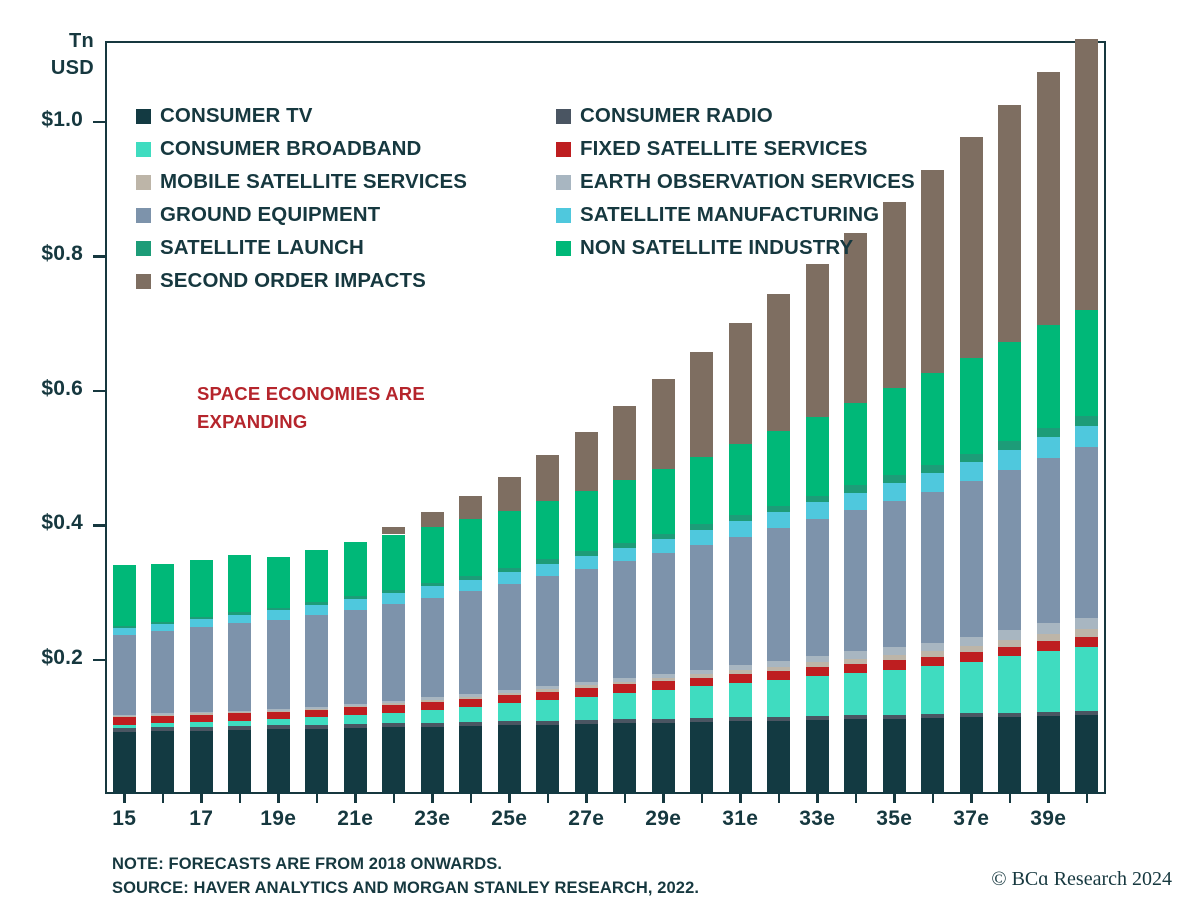 The height and width of the screenshot is (913, 1200). Describe the element at coordinates (586, 612) in the screenshot. I see `bar-27e` at that location.